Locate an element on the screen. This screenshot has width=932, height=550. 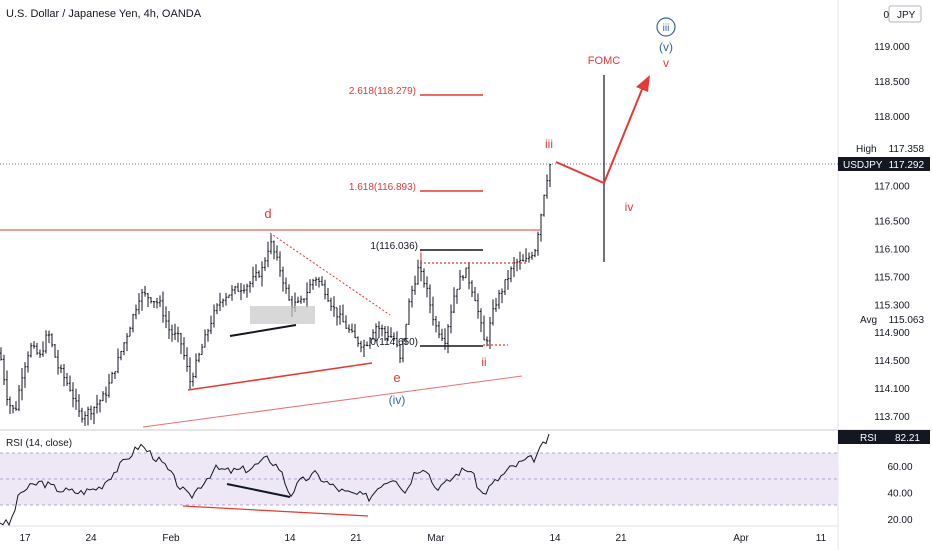
high-tag is located at coordinates (884, 148).